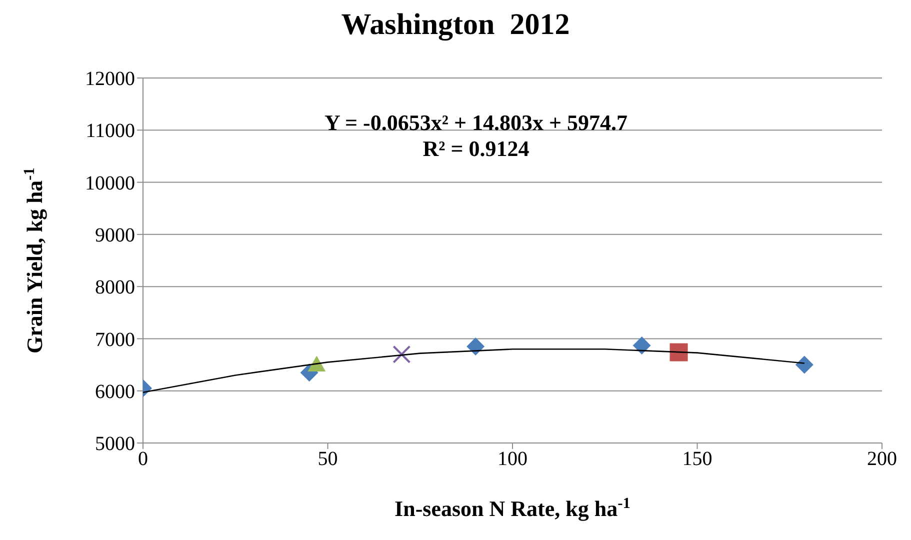 The width and height of the screenshot is (911, 540). What do you see at coordinates (143, 459) in the screenshot?
I see `x-tick-label: 0` at bounding box center [143, 459].